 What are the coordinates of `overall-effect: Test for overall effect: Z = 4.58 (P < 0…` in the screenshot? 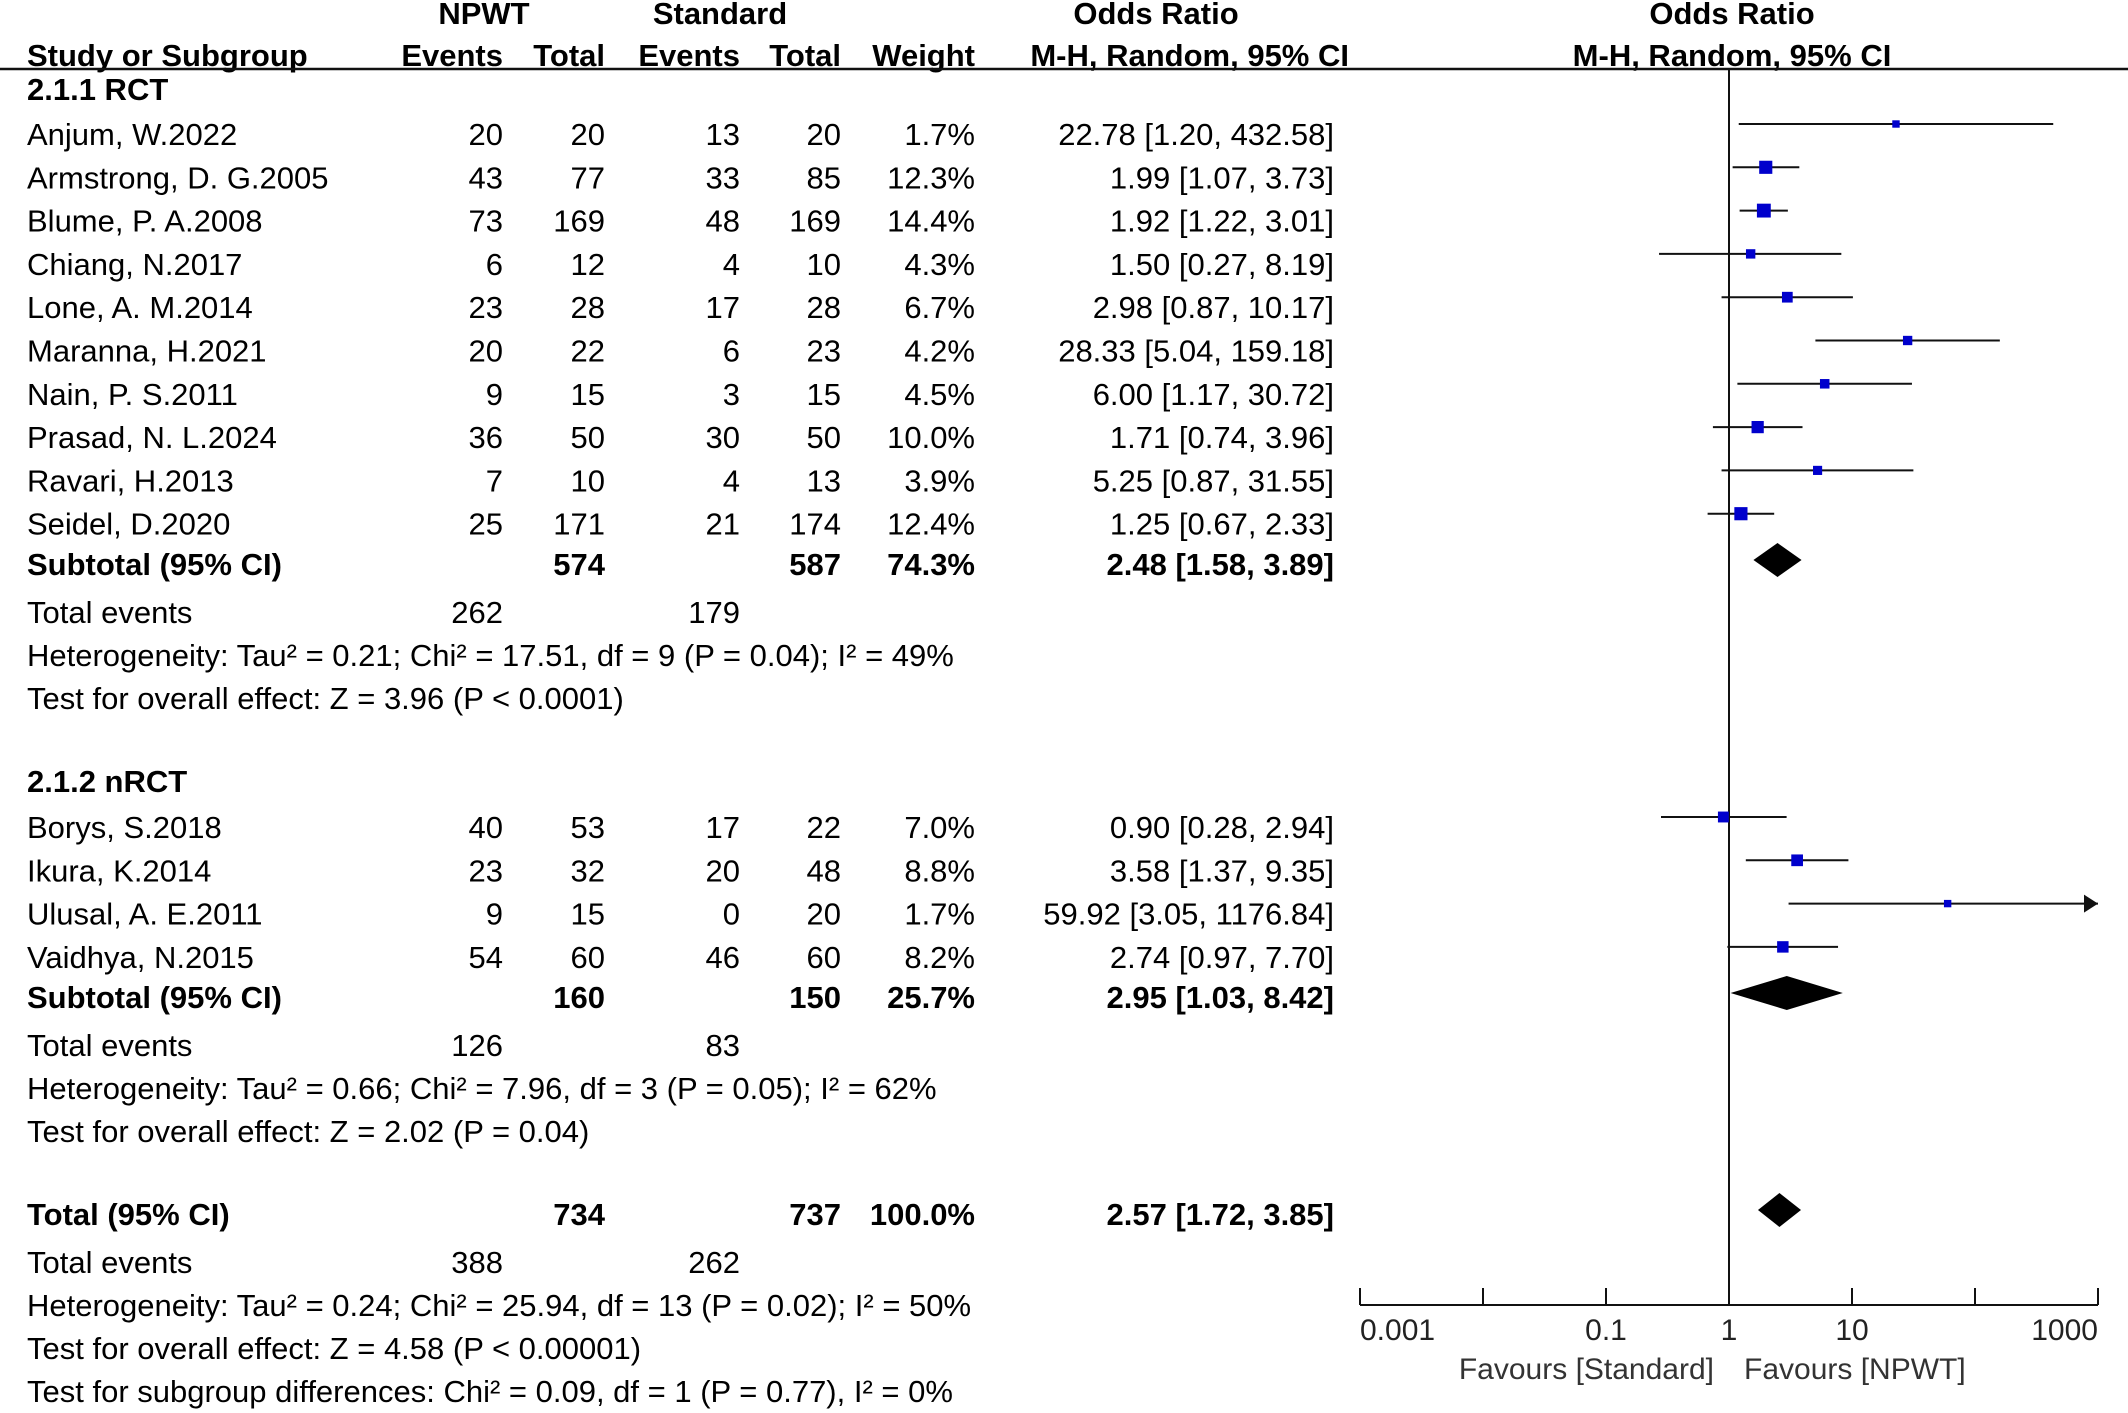 It's located at (334, 1348).